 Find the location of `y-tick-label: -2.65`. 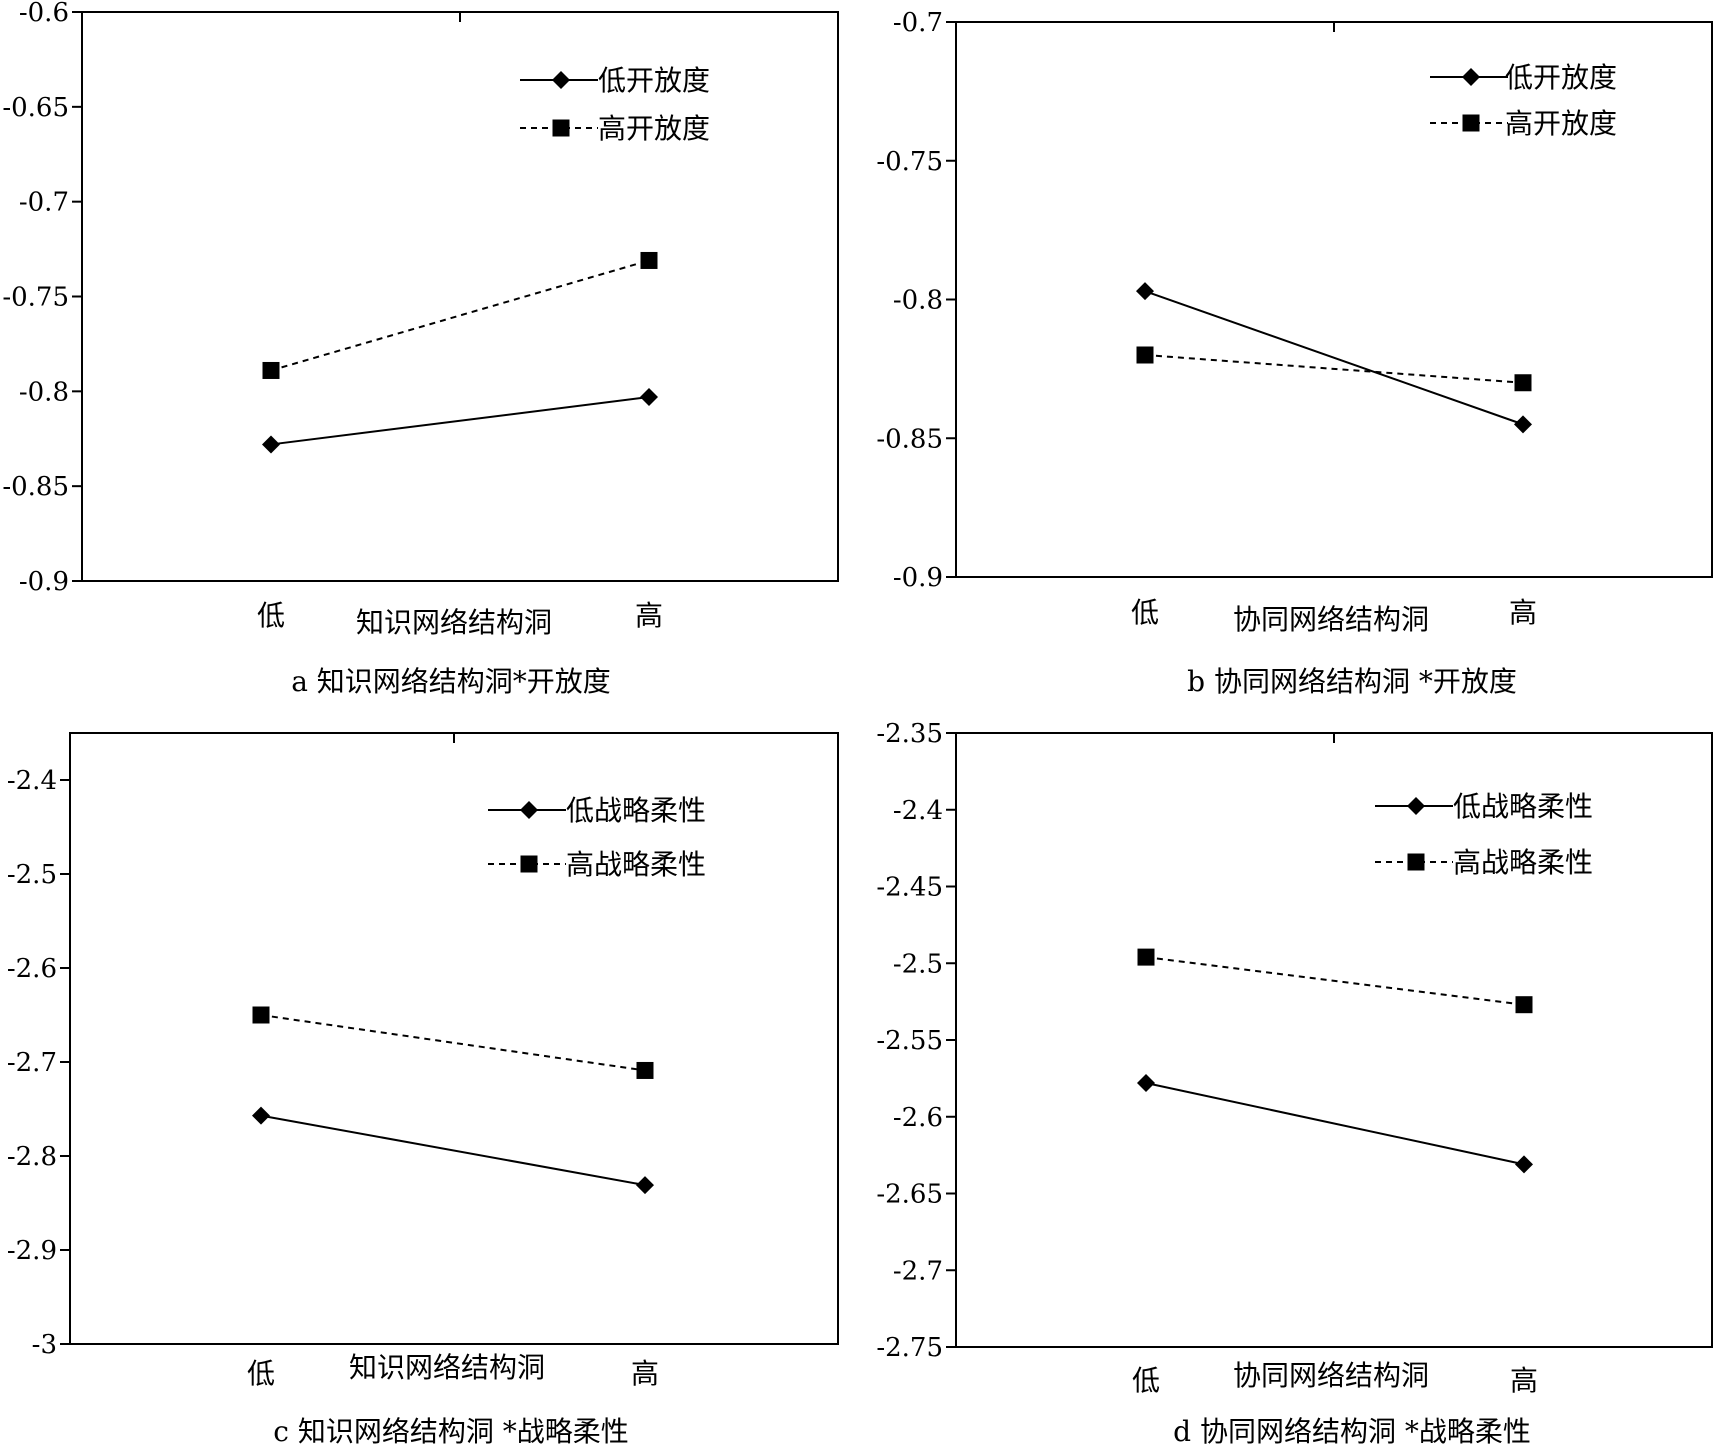

y-tick-label: -2.65 is located at coordinates (909, 1195).